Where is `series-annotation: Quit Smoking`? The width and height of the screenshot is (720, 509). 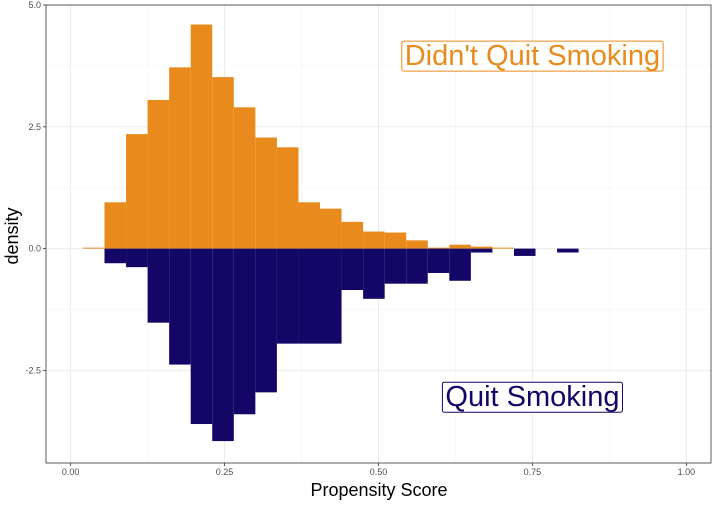 series-annotation: Quit Smoking is located at coordinates (532, 397).